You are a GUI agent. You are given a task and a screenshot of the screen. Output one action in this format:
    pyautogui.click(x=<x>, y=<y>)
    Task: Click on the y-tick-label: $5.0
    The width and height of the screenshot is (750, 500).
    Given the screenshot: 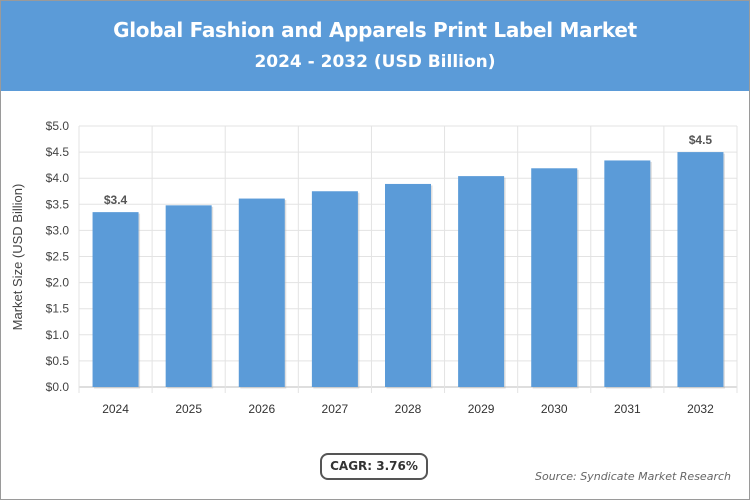 What is the action you would take?
    pyautogui.click(x=58, y=126)
    